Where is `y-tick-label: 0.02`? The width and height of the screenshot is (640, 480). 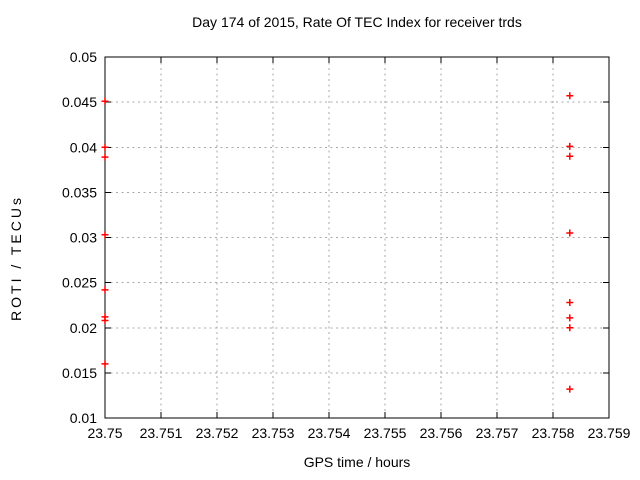 y-tick-label: 0.02 is located at coordinates (83, 328).